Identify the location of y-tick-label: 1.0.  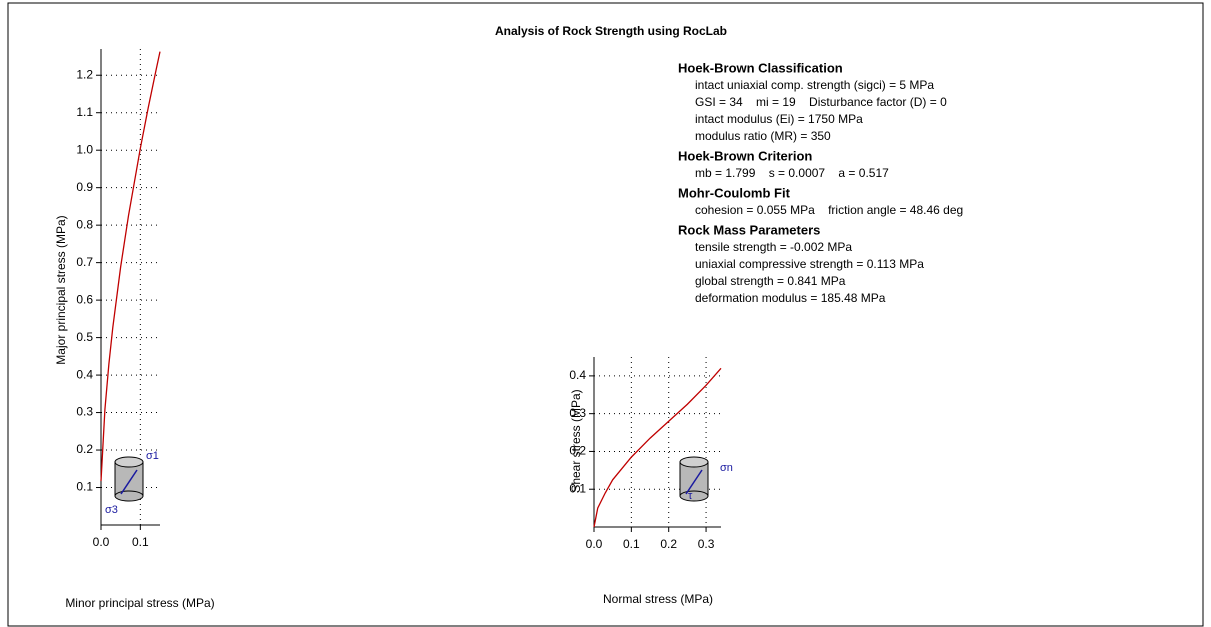
(84, 149).